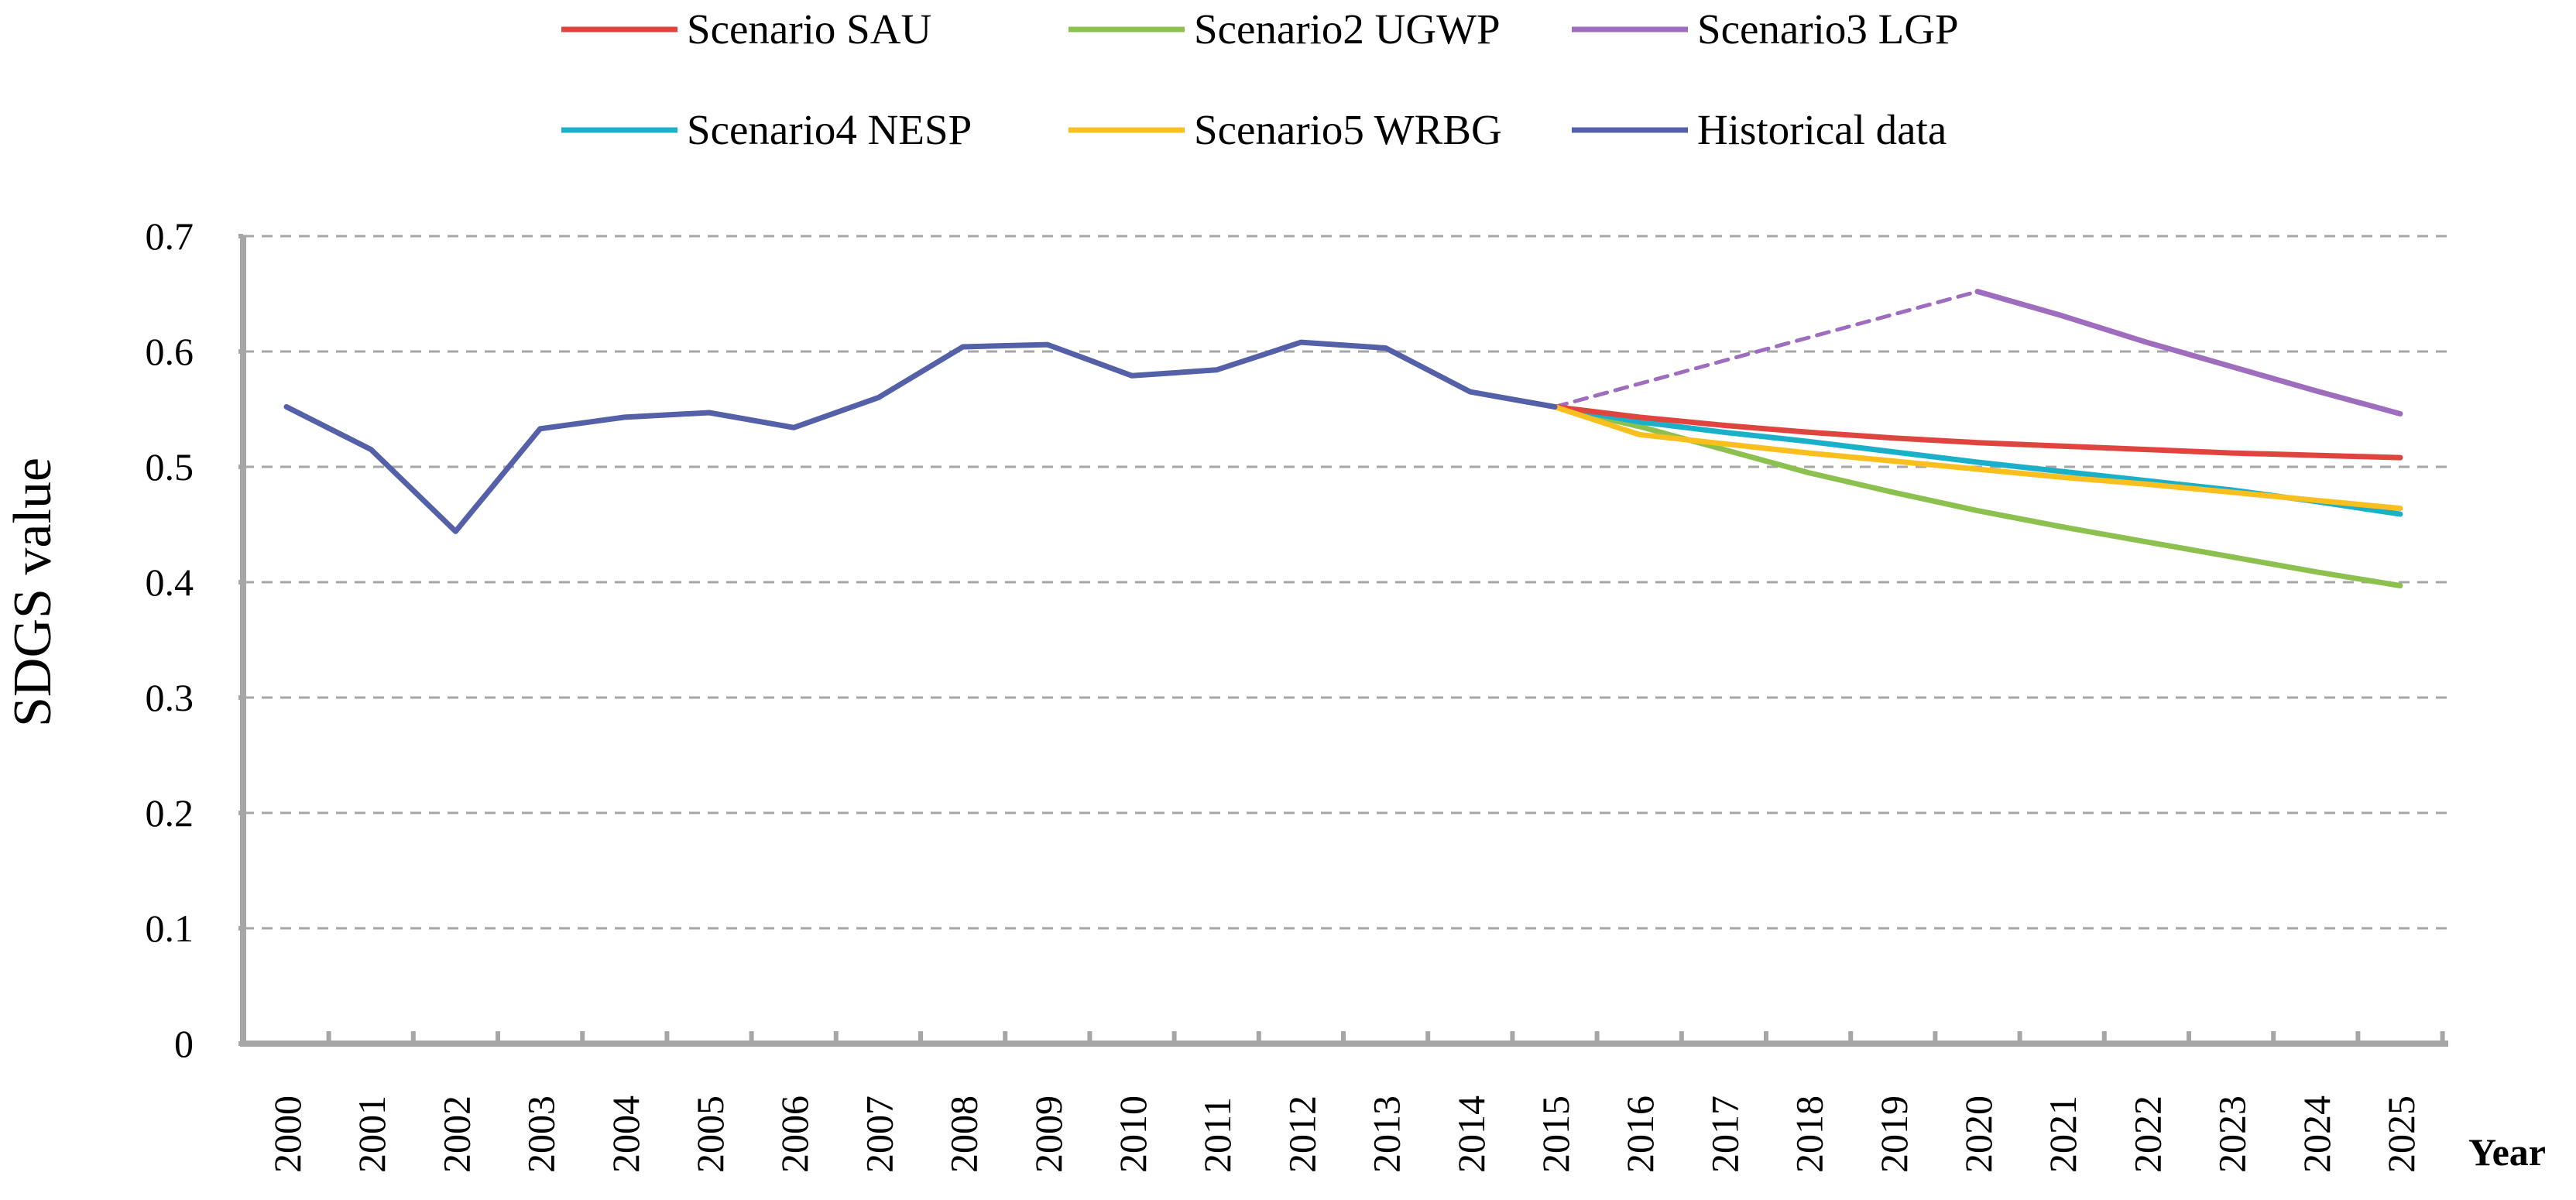 This screenshot has width=2576, height=1200. Describe the element at coordinates (2147, 1134) in the screenshot. I see `x-tick-label: 2022` at that location.